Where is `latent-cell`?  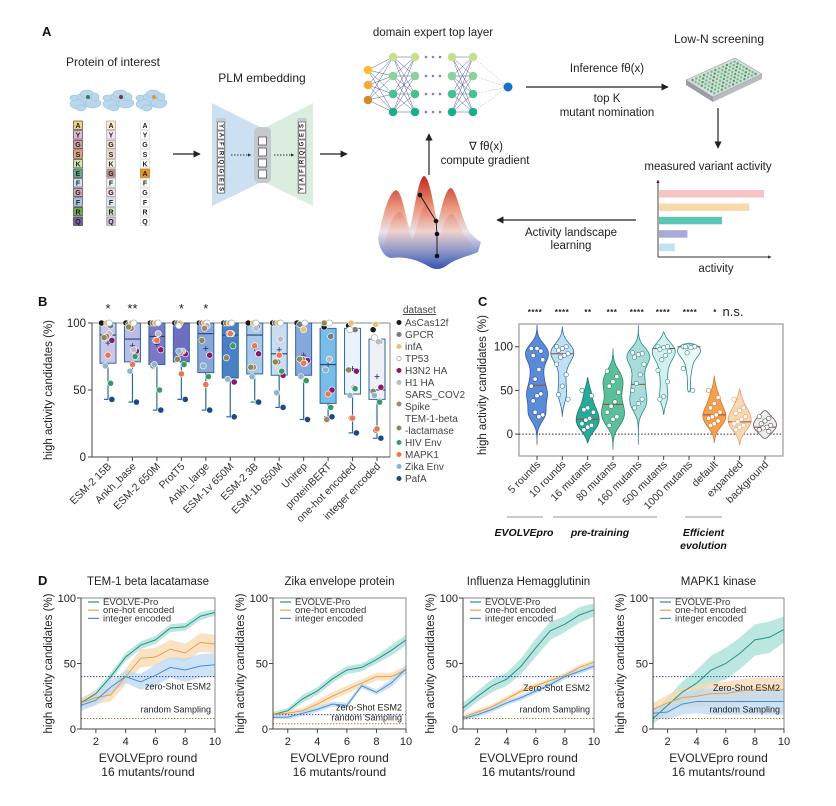 latent-cell is located at coordinates (262, 163).